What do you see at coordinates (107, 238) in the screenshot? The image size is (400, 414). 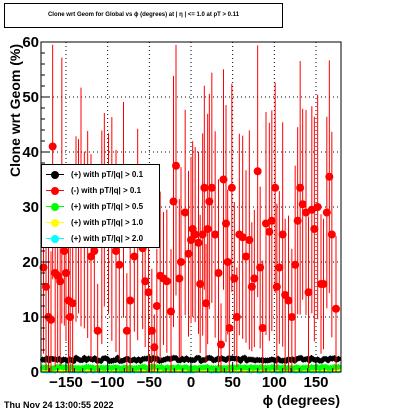 I see `legend-label: (+) with pT/|q| > 2.0` at bounding box center [107, 238].